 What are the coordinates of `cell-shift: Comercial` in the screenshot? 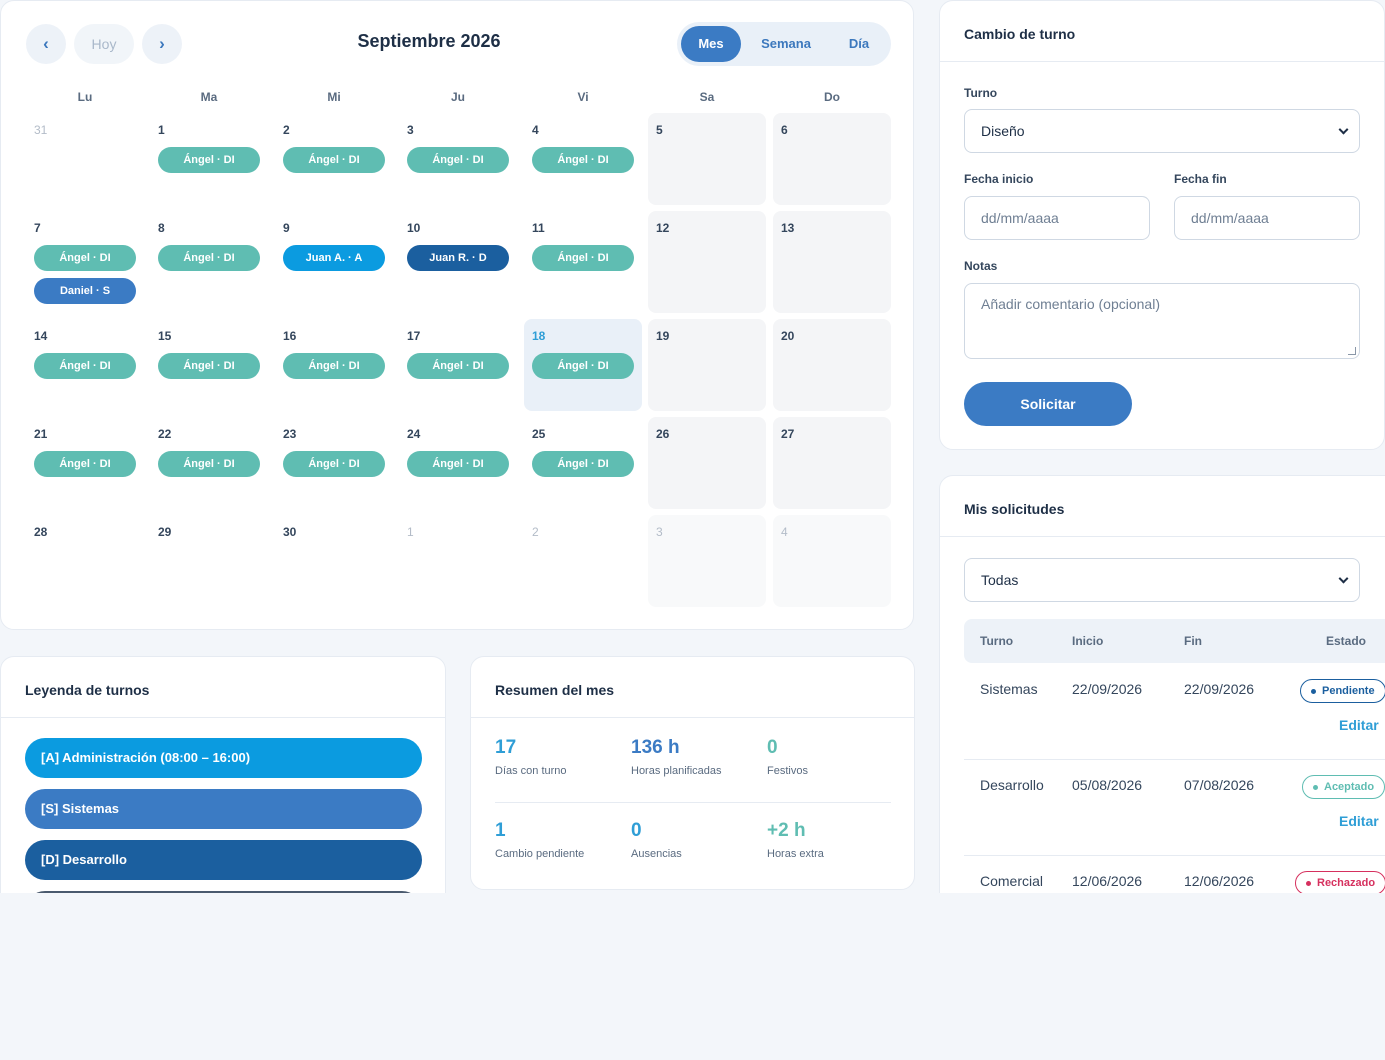 It's located at (1012, 881).